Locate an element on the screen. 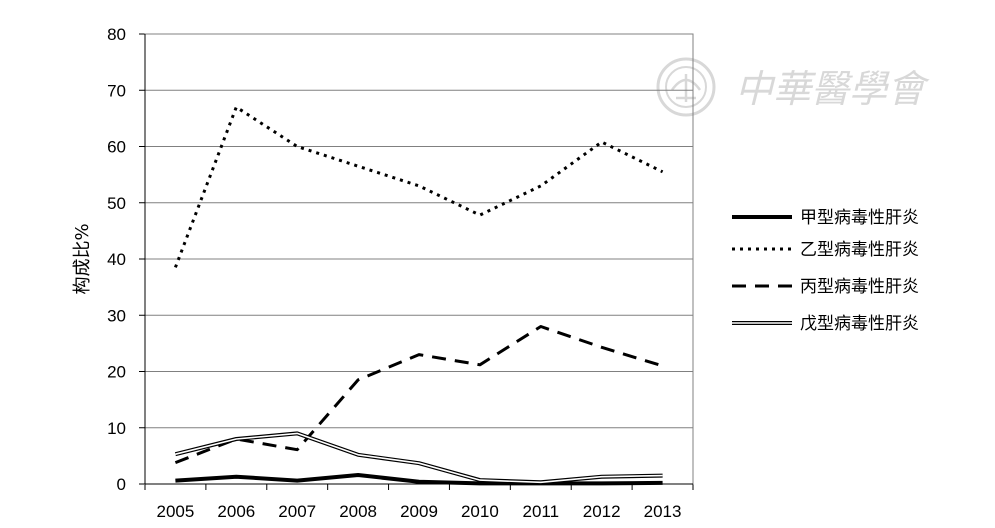 This screenshot has width=995, height=528. series-4-line-inner is located at coordinates (419, 458).